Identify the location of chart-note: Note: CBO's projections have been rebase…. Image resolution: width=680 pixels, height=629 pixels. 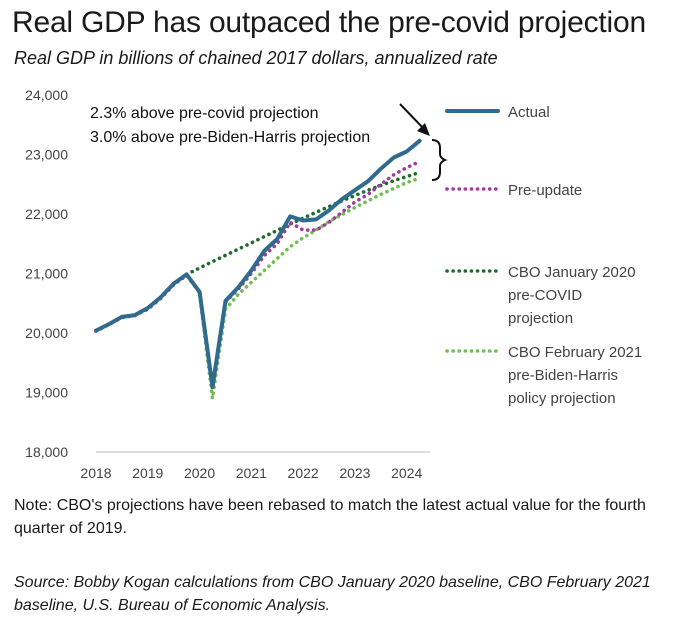
(330, 517).